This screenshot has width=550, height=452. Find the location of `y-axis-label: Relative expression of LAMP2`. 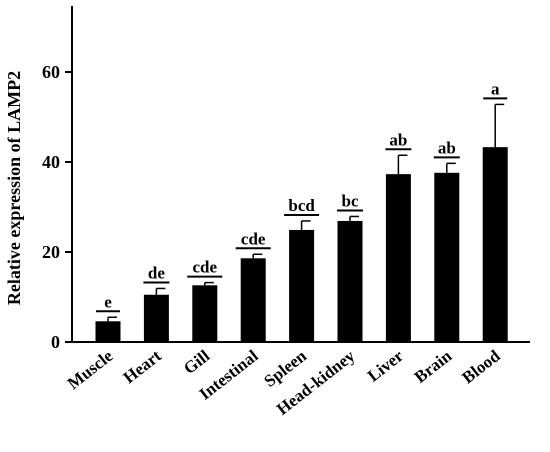

y-axis-label: Relative expression of LAMP2 is located at coordinates (14, 188).